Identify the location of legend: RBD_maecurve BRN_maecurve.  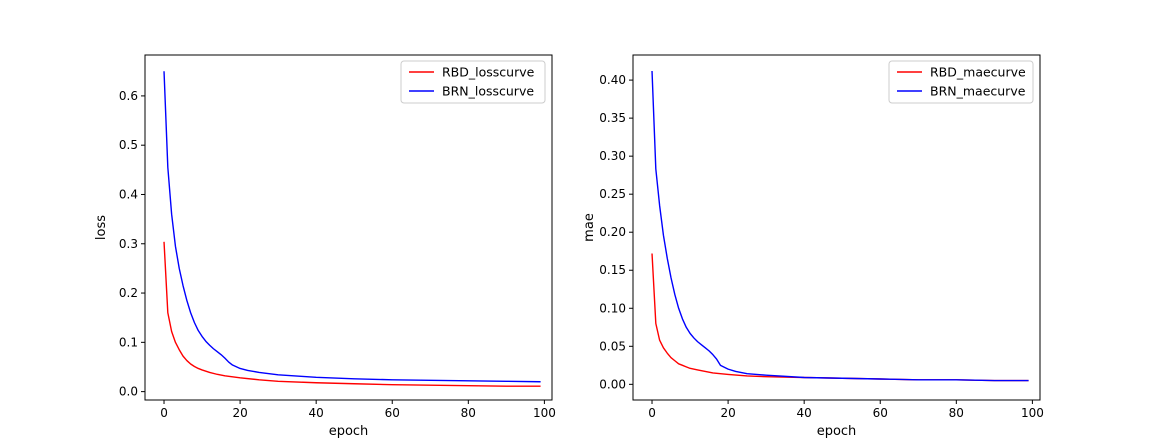
(961, 82).